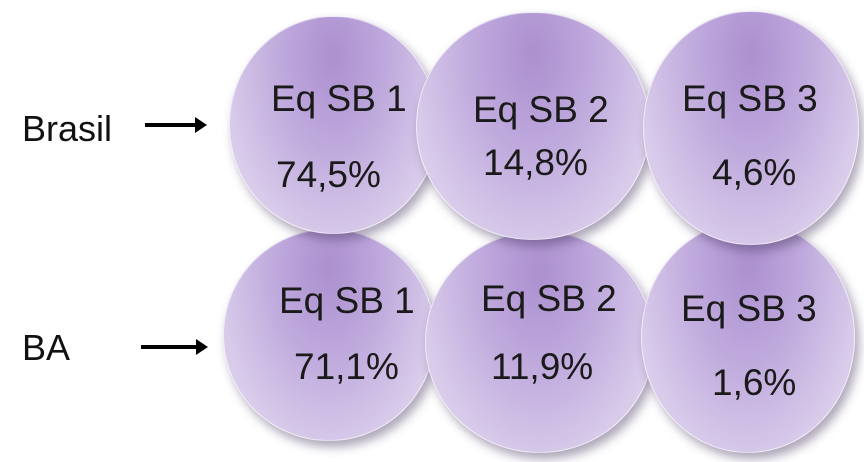 The image size is (864, 462). I want to click on ba-eq-sb-2-value: 11,9%, so click(542, 366).